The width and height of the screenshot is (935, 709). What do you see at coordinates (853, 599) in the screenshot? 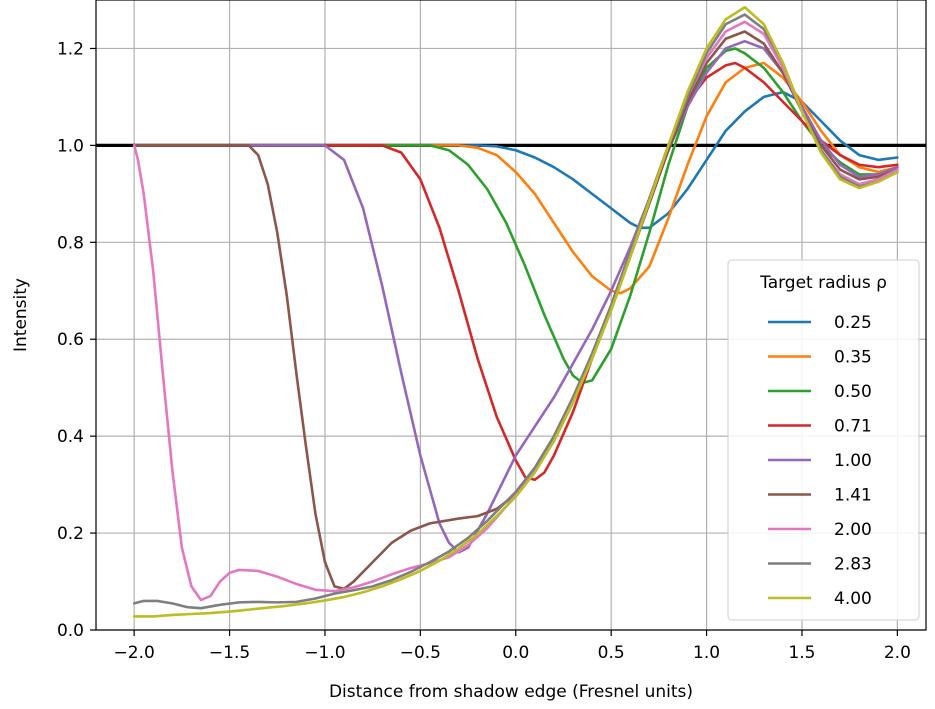
I see `legend-label: 4.00` at bounding box center [853, 599].